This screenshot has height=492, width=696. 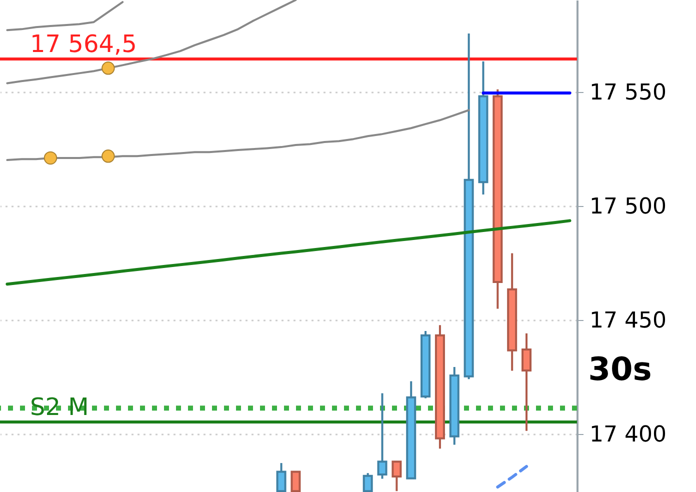 What do you see at coordinates (628, 93) in the screenshot?
I see `y-tick-label: 17 550` at bounding box center [628, 93].